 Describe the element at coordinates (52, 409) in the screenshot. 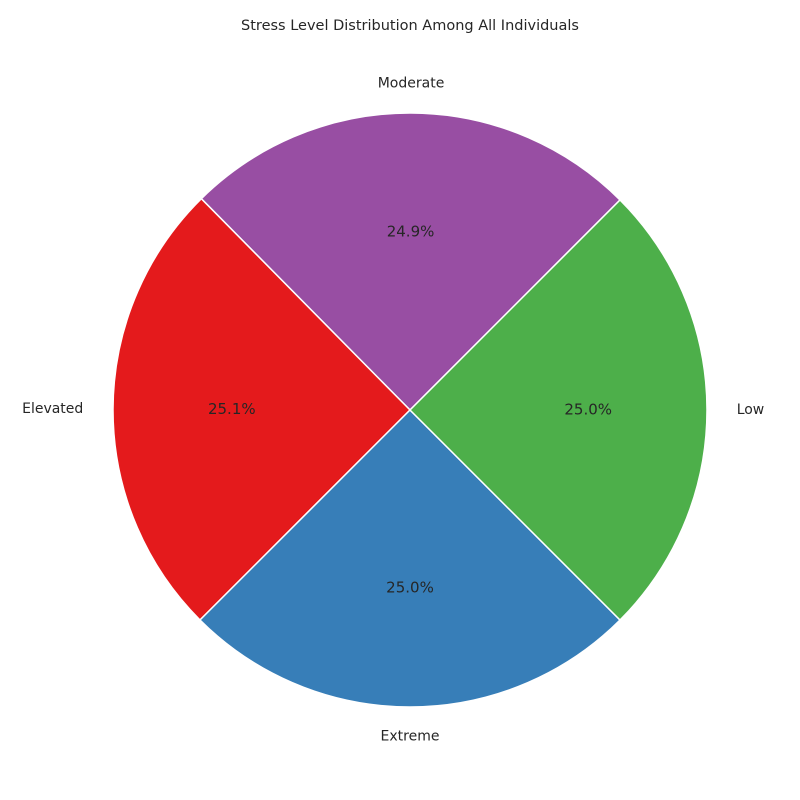

I see `slice-label-elevated: Elevated` at that location.